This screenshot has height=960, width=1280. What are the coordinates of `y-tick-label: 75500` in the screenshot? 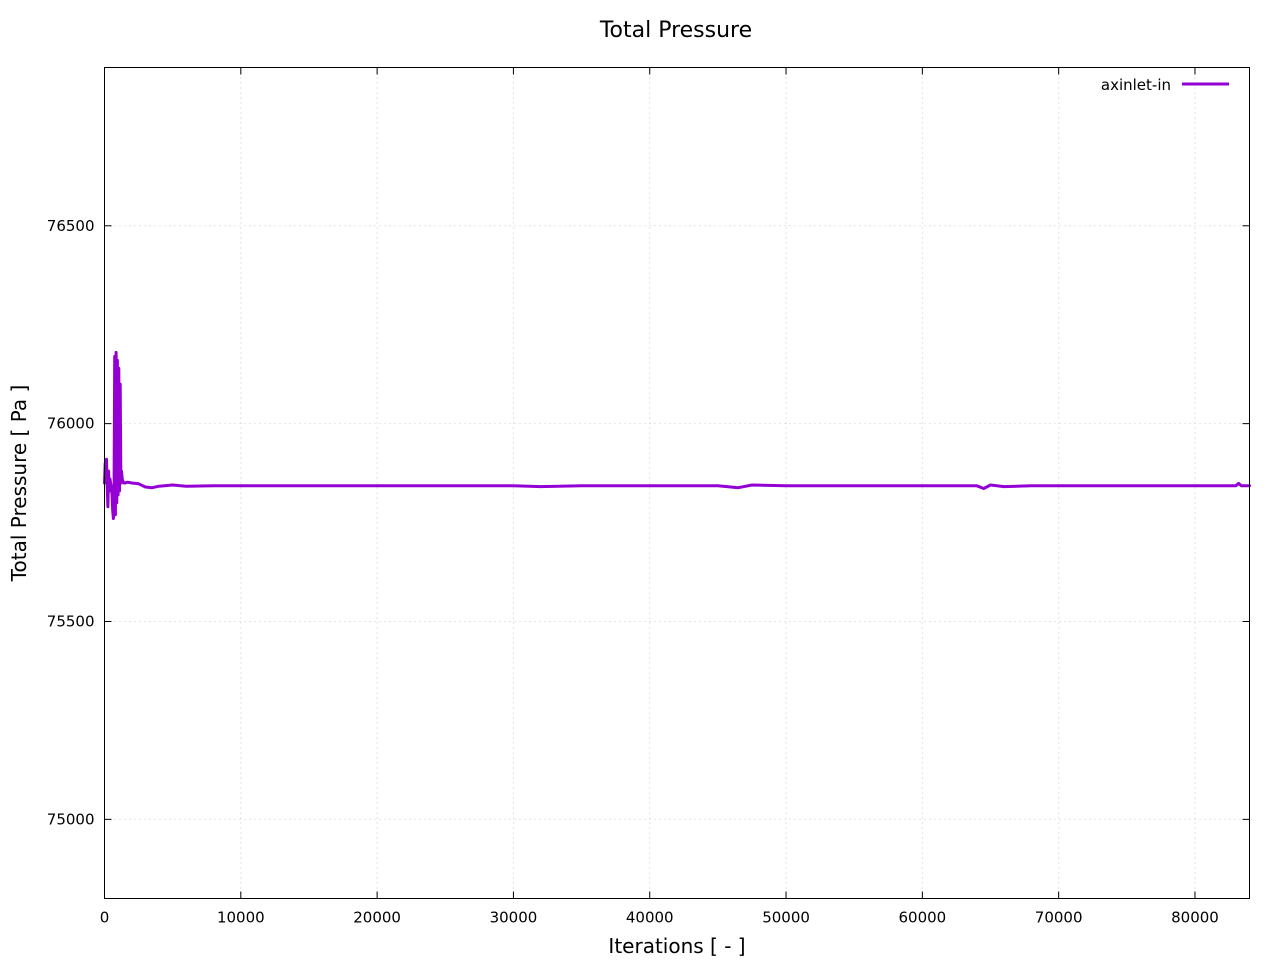 It's located at (71, 622).